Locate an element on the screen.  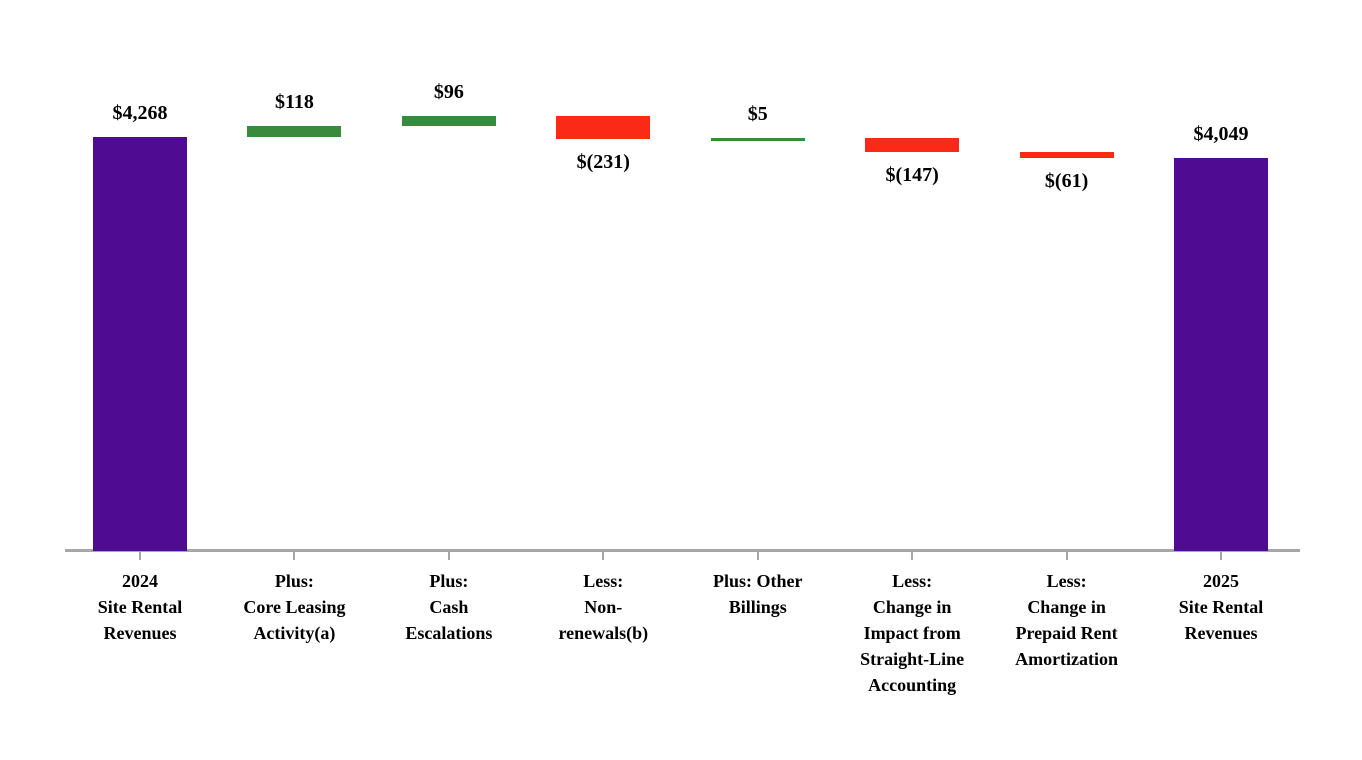
category-label: 2025 Site Rental Revenues is located at coordinates (1221, 607).